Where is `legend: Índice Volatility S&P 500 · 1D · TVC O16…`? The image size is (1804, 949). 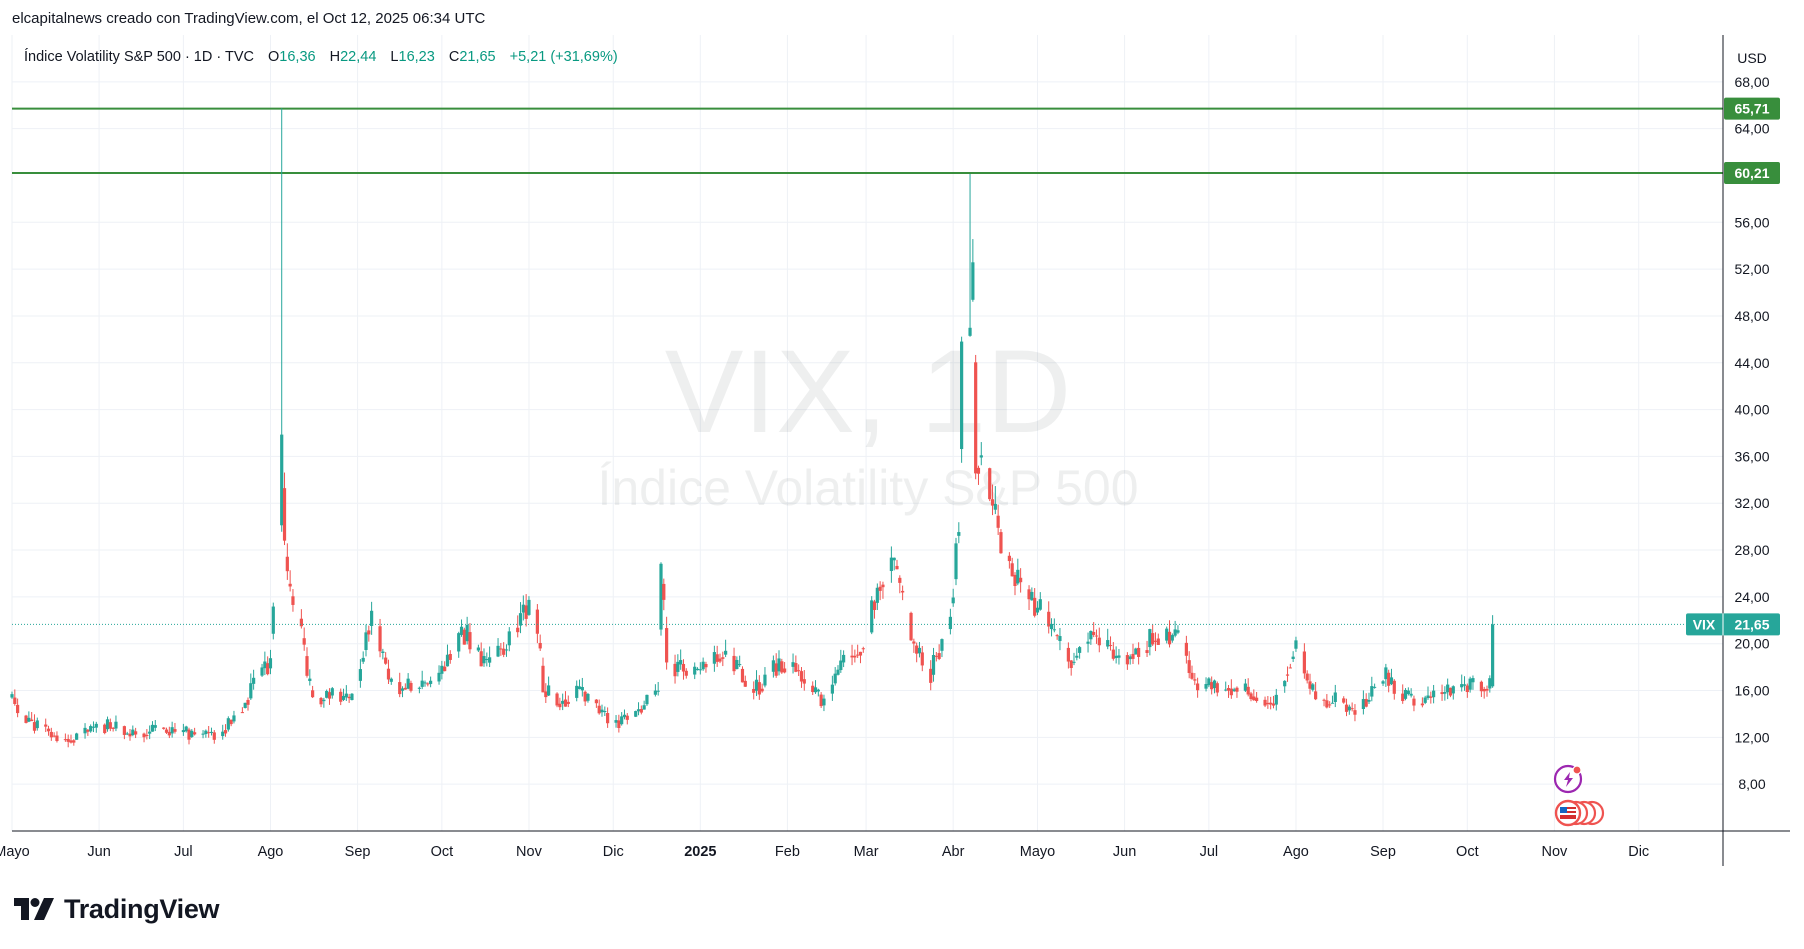 legend: Índice Volatility S&P 500 · 1D · TVC O16… is located at coordinates (321, 56).